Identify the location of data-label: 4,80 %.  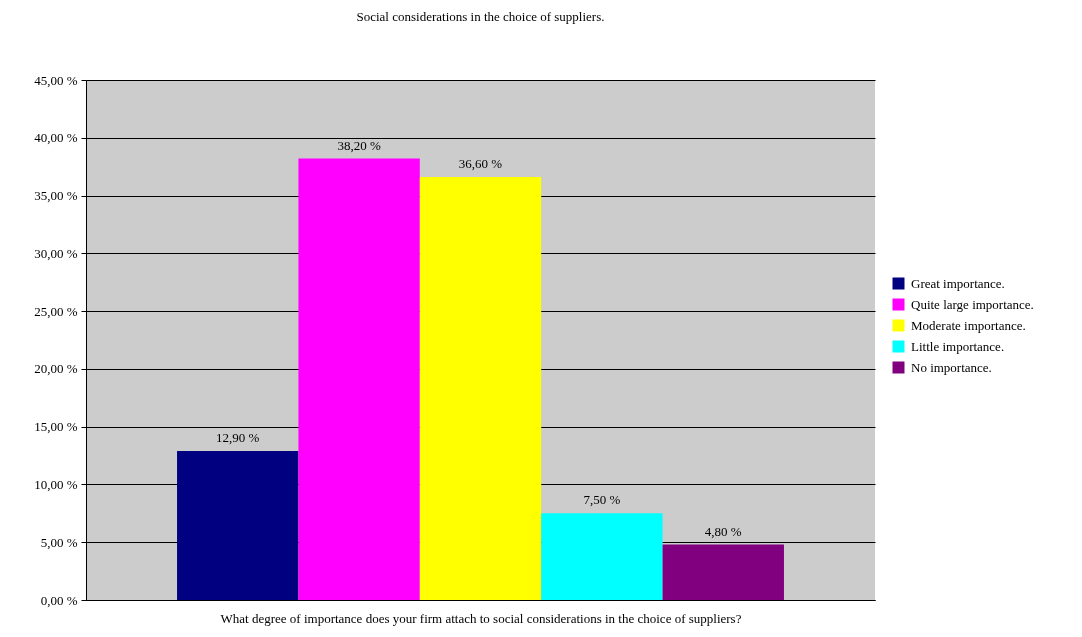
(723, 531).